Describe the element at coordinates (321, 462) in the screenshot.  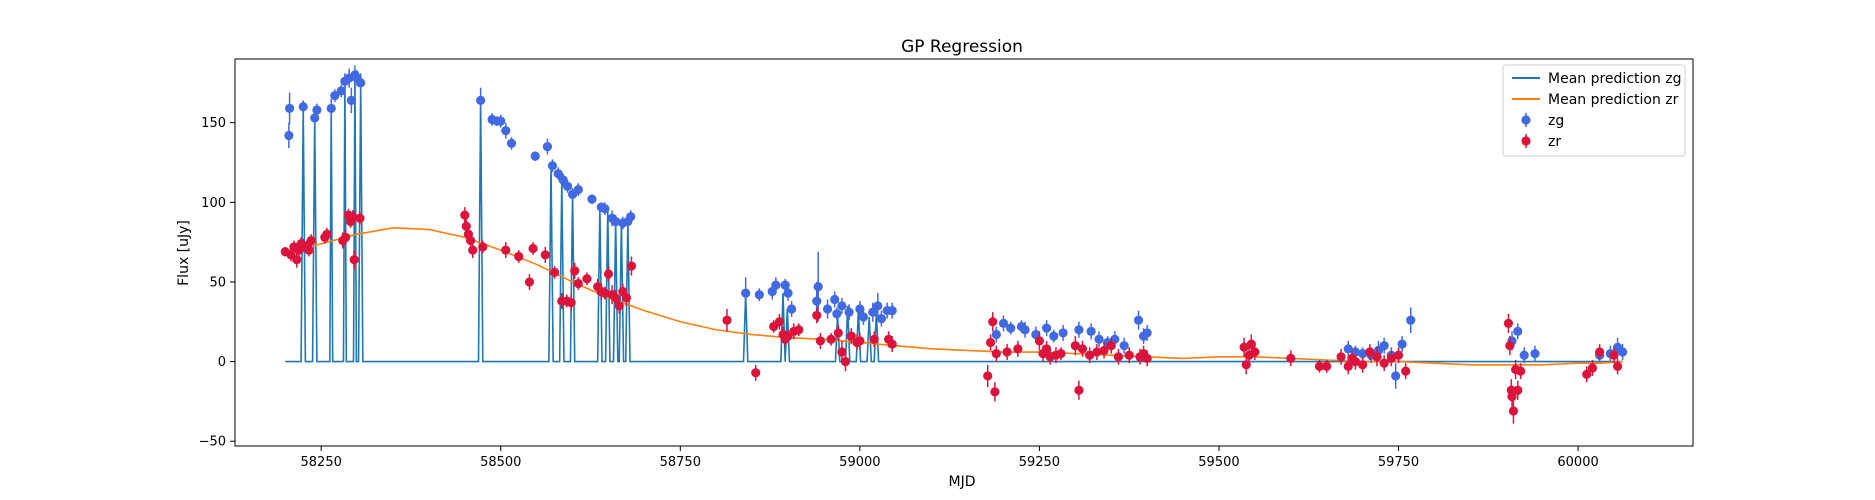
I see `x-tick-label: 58250` at that location.